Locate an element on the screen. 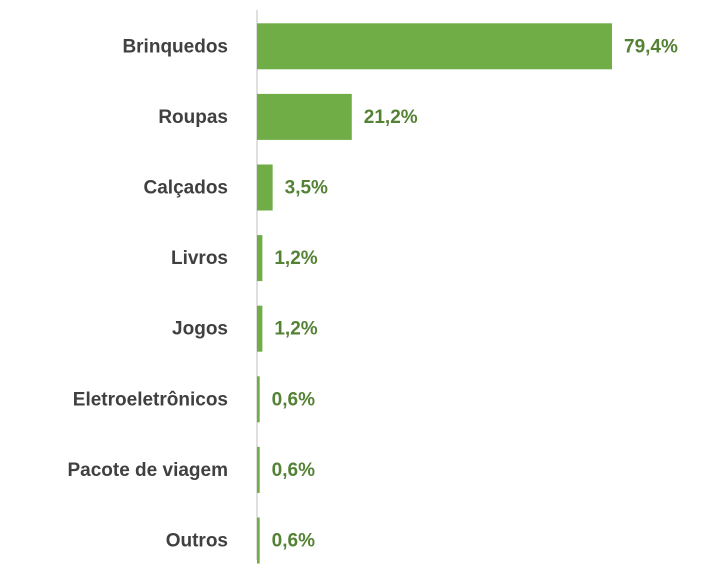 The height and width of the screenshot is (566, 706). category-label: Brinquedos is located at coordinates (175, 46).